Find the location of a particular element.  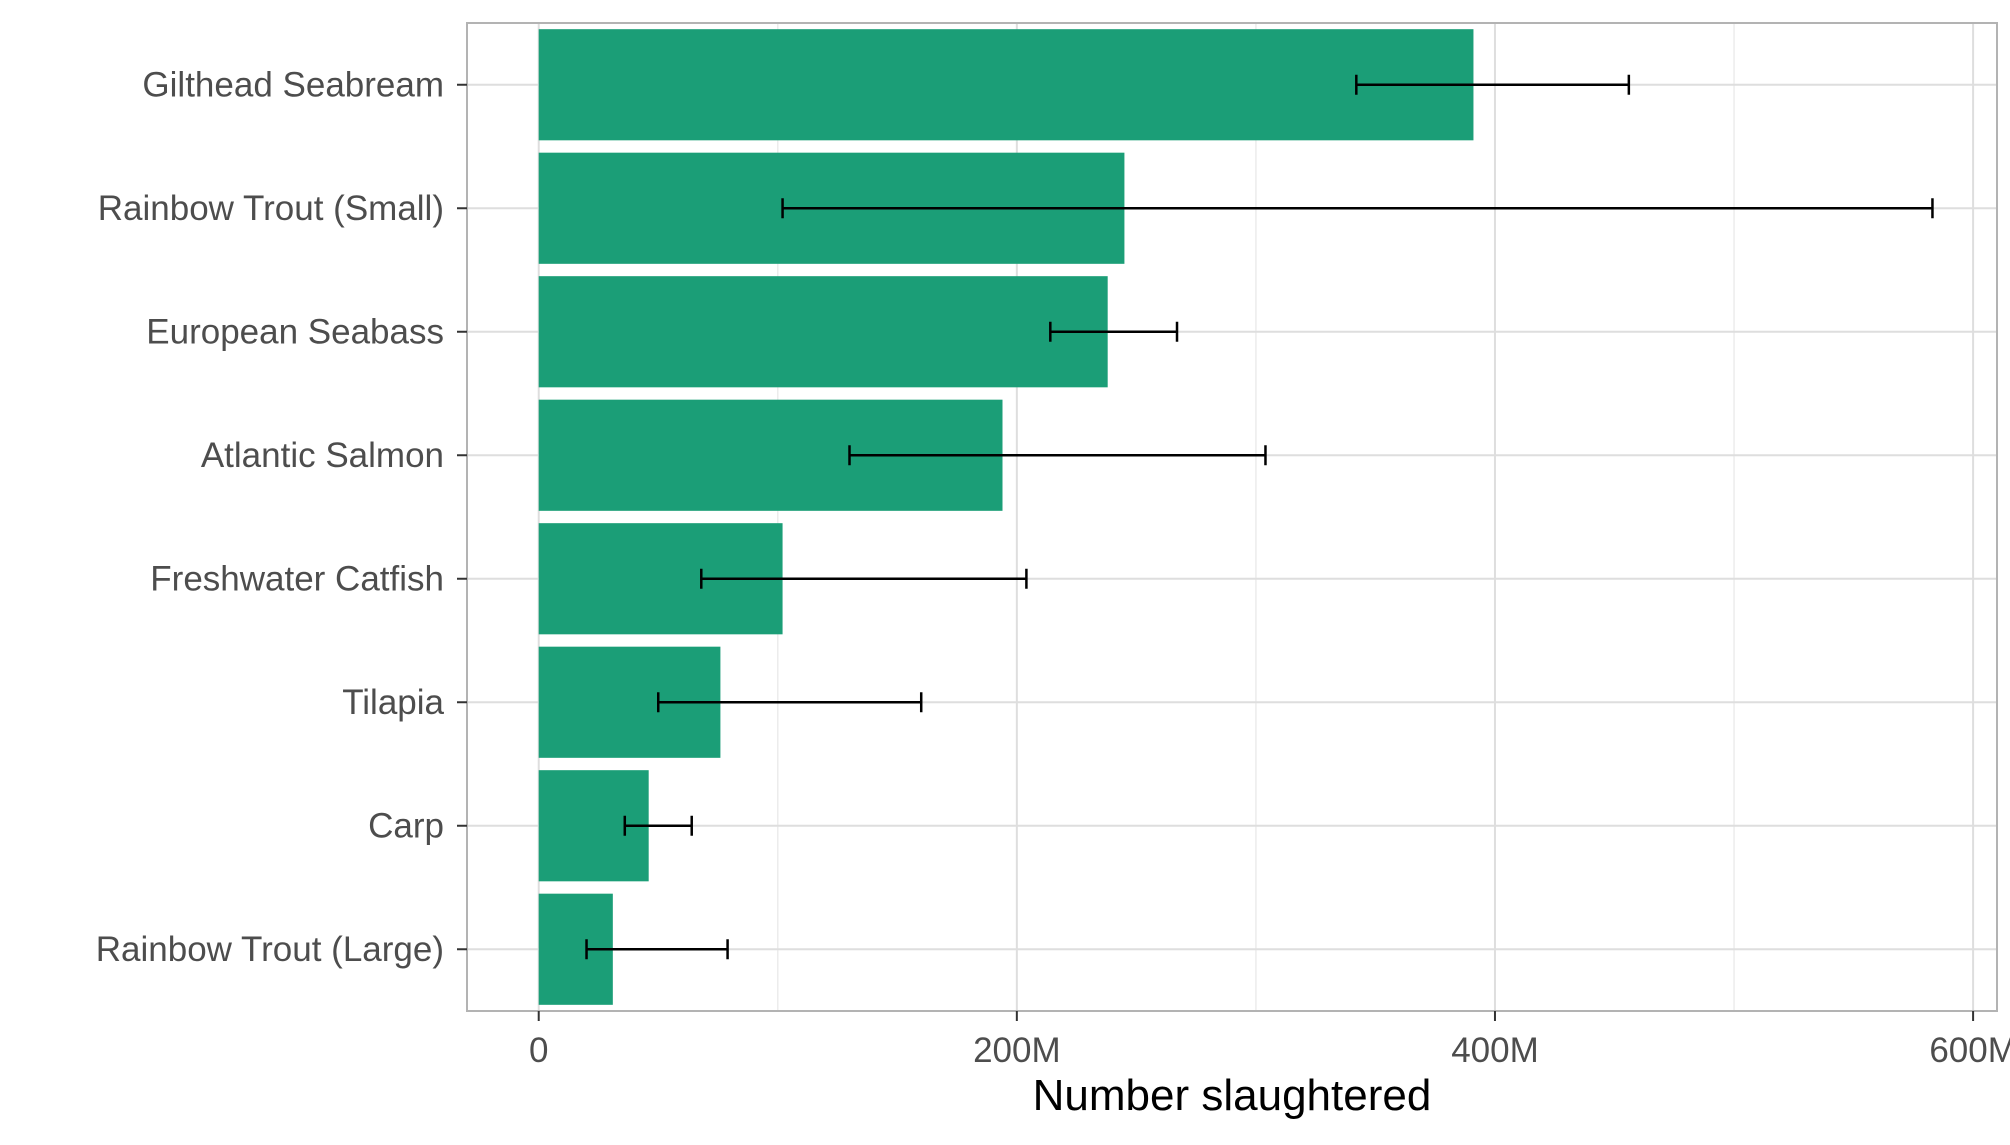

y-tick-label: Tilapia is located at coordinates (393, 702).